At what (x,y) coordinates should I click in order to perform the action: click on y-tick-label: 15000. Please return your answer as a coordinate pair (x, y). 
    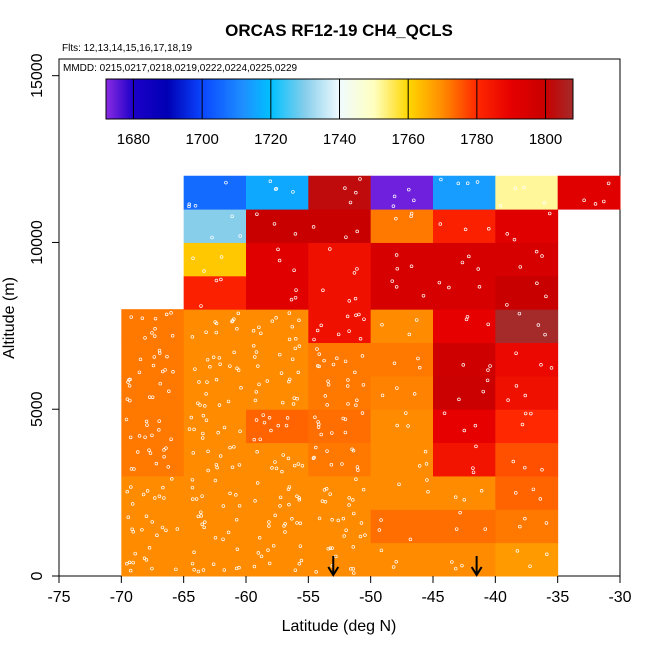
    Looking at the image, I should click on (37, 75).